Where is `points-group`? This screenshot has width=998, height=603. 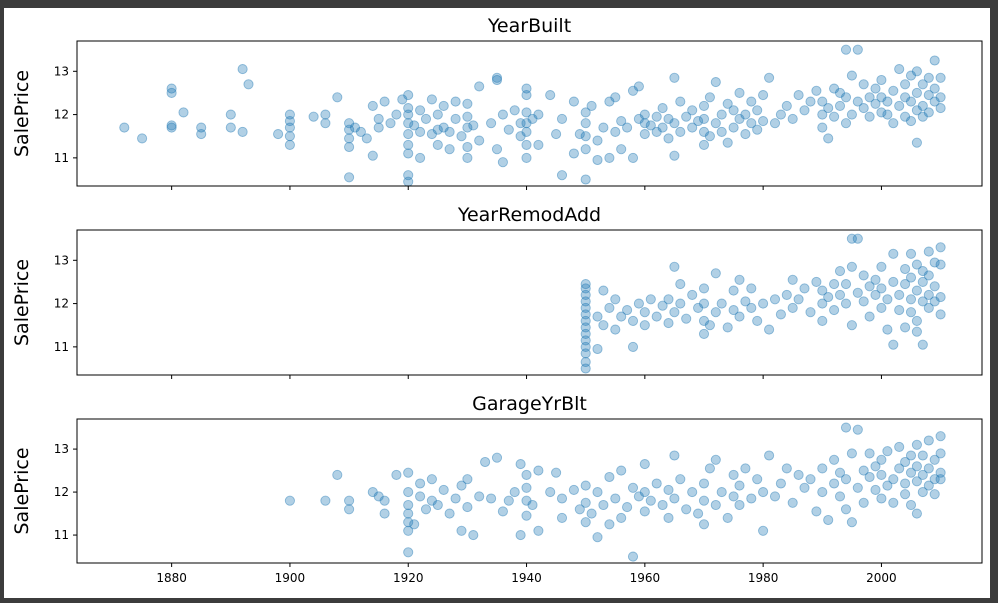 points-group is located at coordinates (763, 303).